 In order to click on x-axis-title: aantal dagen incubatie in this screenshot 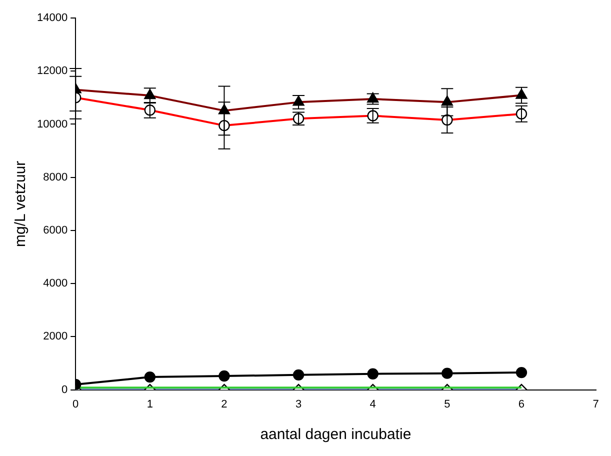, I will do `click(336, 435)`.